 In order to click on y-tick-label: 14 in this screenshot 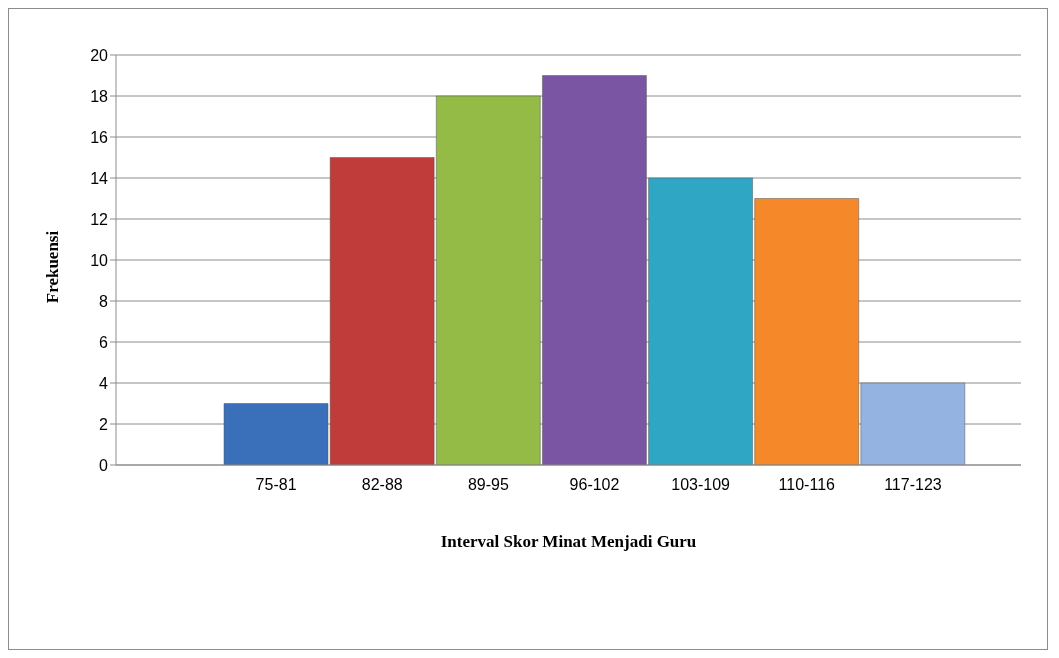, I will do `click(99, 178)`.